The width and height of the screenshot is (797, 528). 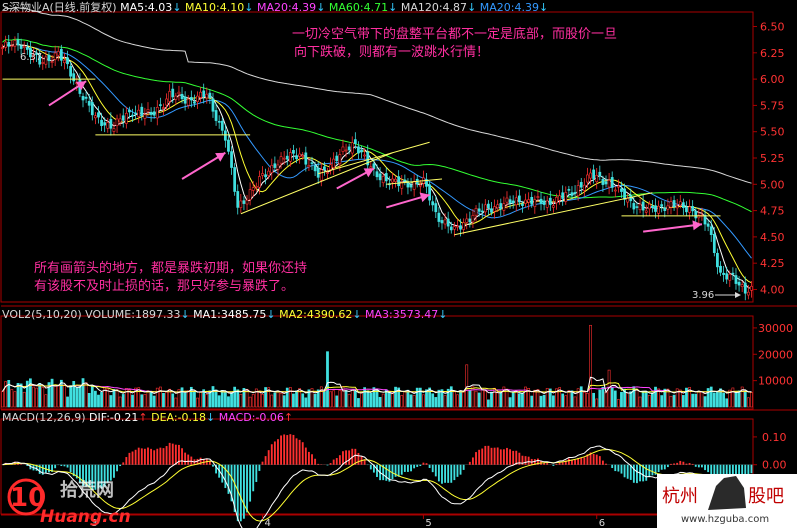 I want to click on volume-ma1-line, so click(x=377, y=385).